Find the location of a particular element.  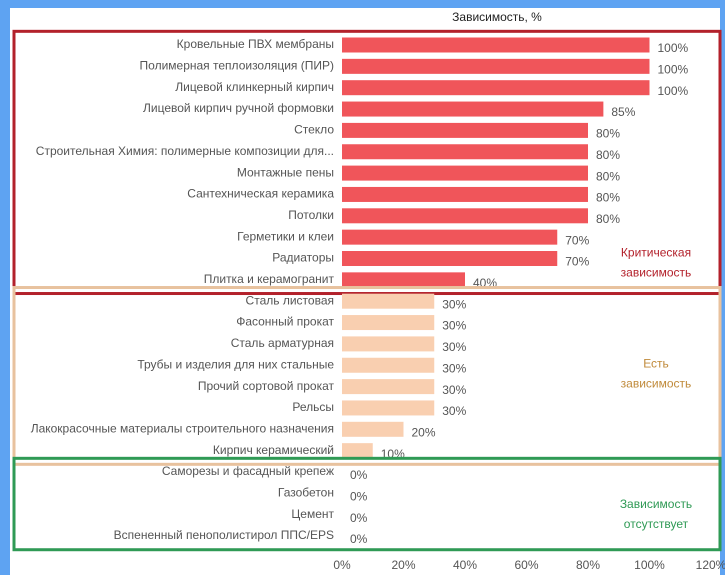

category-label: Рельсы is located at coordinates (313, 407).